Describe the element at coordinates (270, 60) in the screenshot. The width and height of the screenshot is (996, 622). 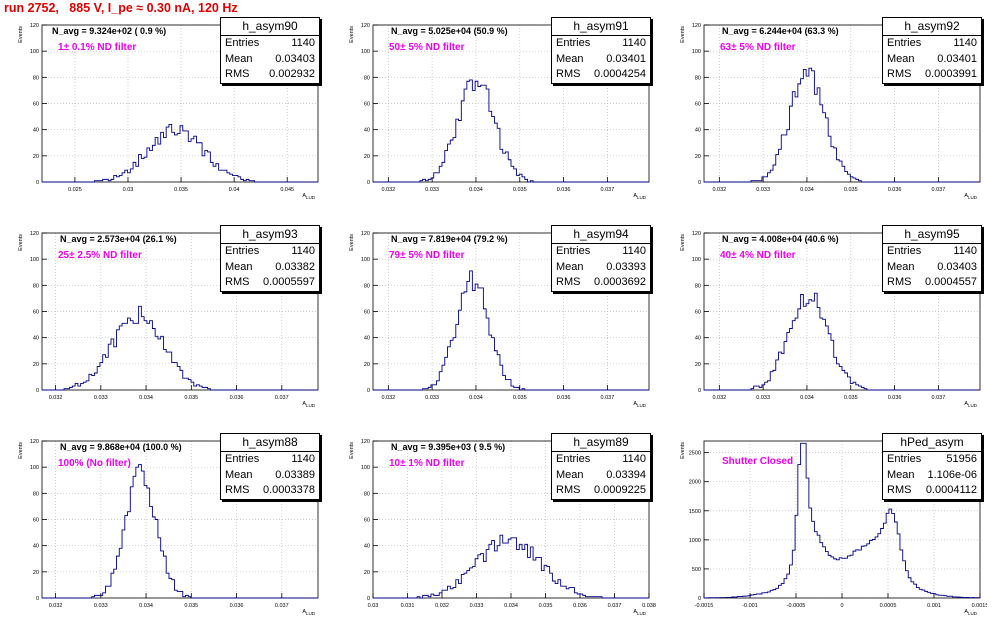
I see `stats-row-mean: Mean 0.03403` at that location.